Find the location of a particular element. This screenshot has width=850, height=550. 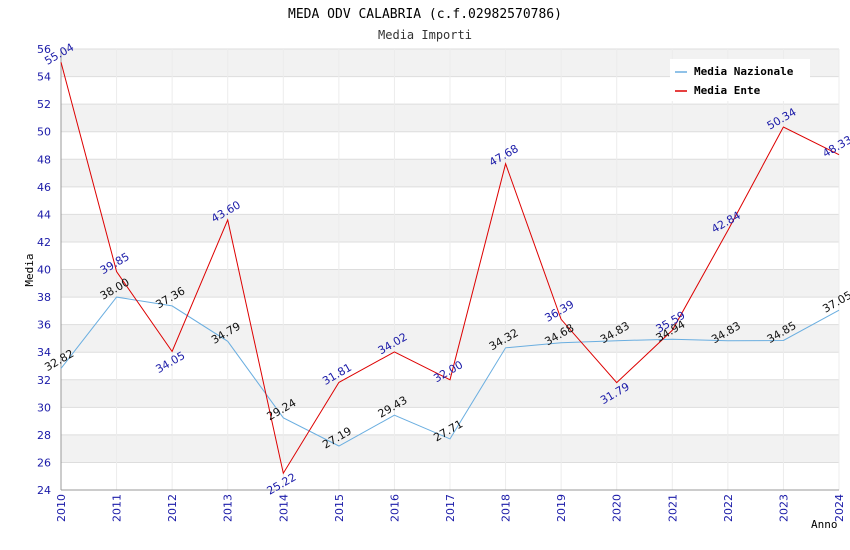

x-tick-label: 2023 is located at coordinates (783, 508).